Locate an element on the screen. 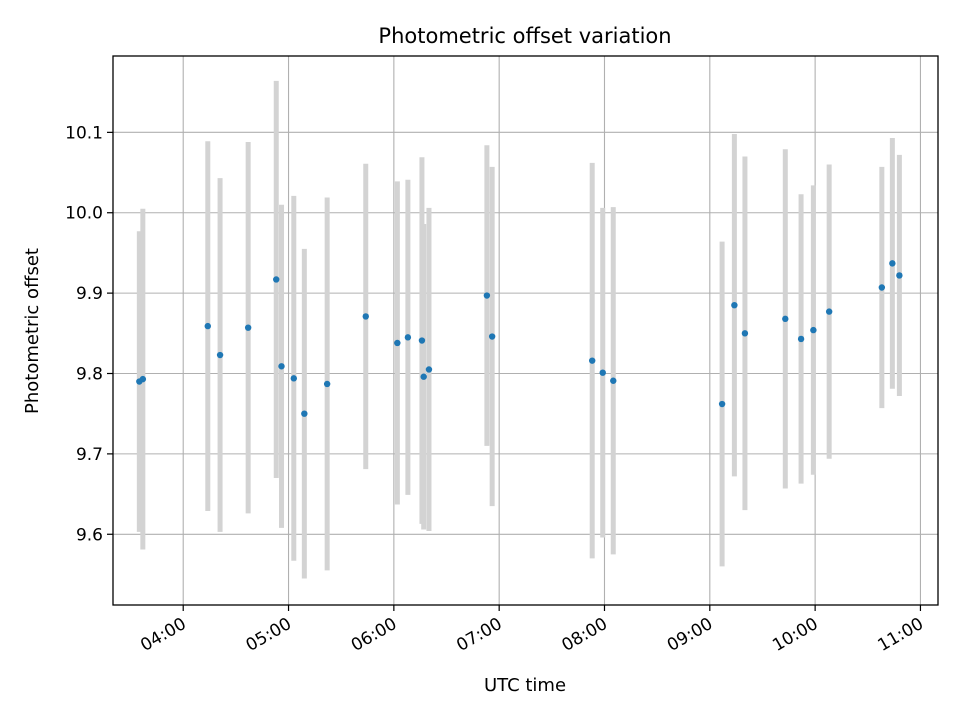 Image resolution: width=960 pixels, height=720 pixels. y-tick-label: 9.6 is located at coordinates (89, 535).